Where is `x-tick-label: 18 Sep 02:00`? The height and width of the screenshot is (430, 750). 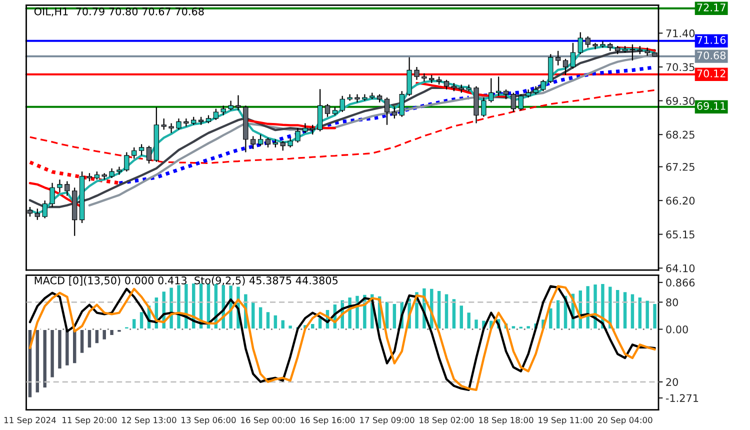
x-tick-label: 18 Sep 02:00 is located at coordinates (447, 420).